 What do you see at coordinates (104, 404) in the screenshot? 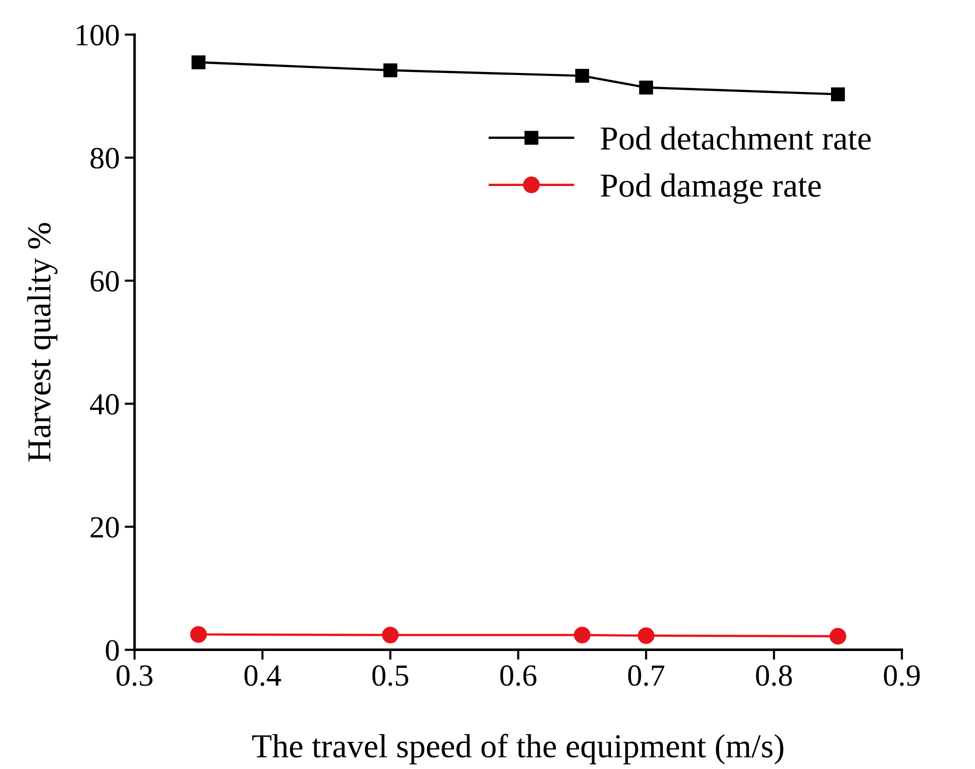
I see `y-tick-label: 40` at bounding box center [104, 404].